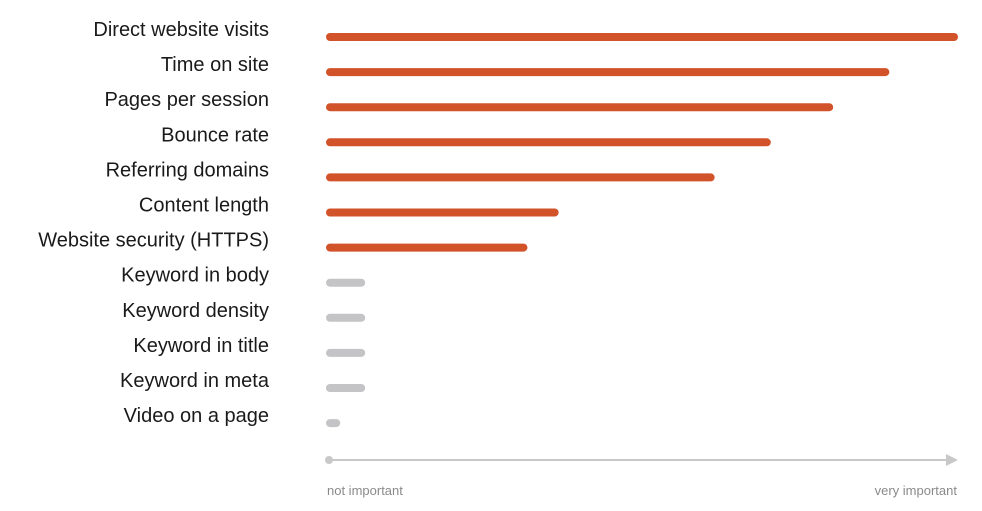 Image resolution: width=982 pixels, height=511 pixels. I want to click on axis-arrowhead, so click(952, 460).